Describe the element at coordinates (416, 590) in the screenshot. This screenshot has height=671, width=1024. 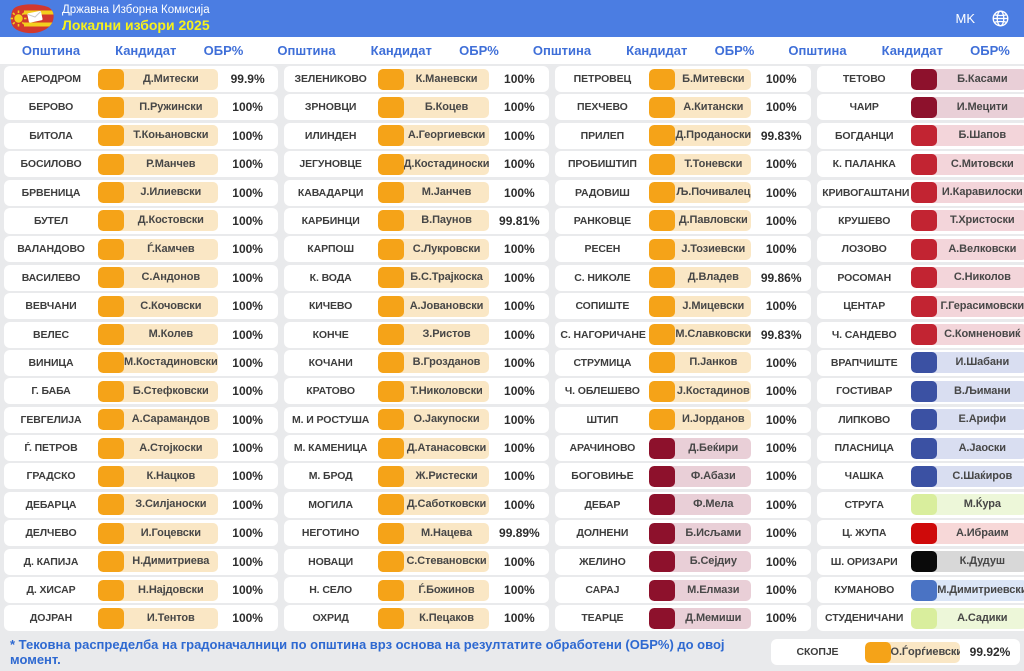
I see `table-row: Н. СЕЛО Ѓ.Божинов 100%` at that location.